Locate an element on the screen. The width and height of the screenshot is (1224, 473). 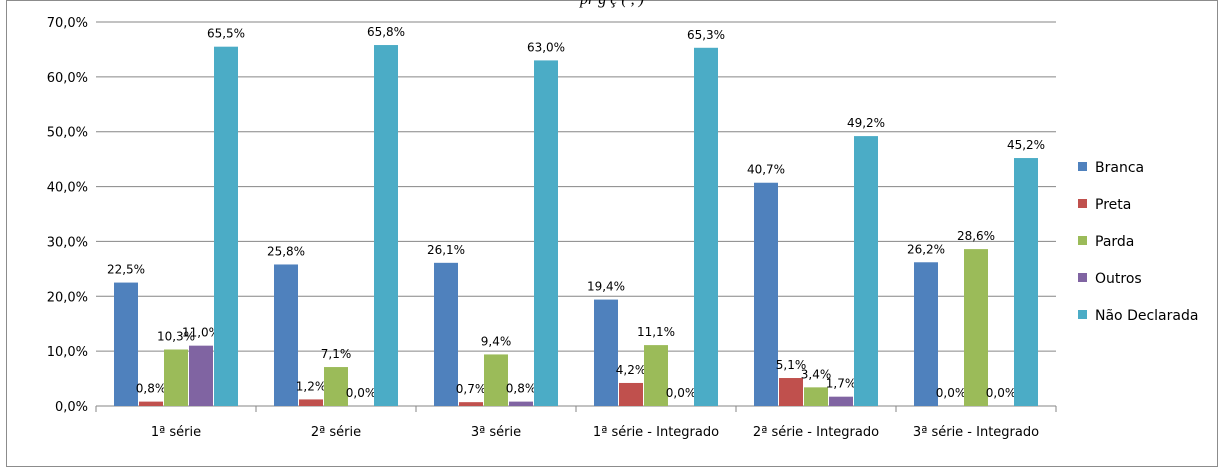
x-tick-label: 1ª série - Integrado is located at coordinates (656, 432).